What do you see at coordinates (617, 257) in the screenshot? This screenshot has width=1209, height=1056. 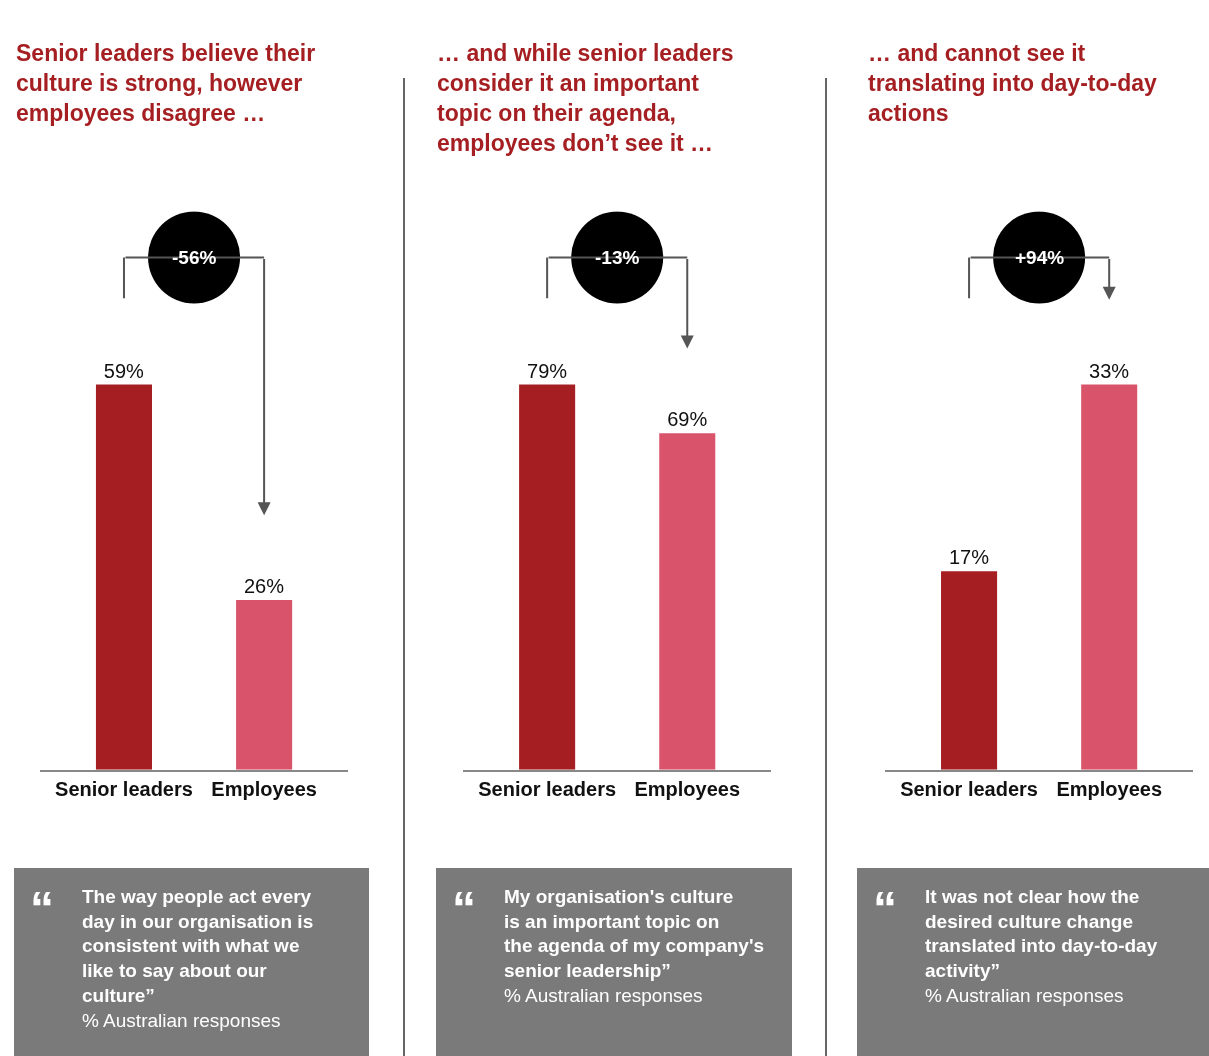 I see `text: -13%` at bounding box center [617, 257].